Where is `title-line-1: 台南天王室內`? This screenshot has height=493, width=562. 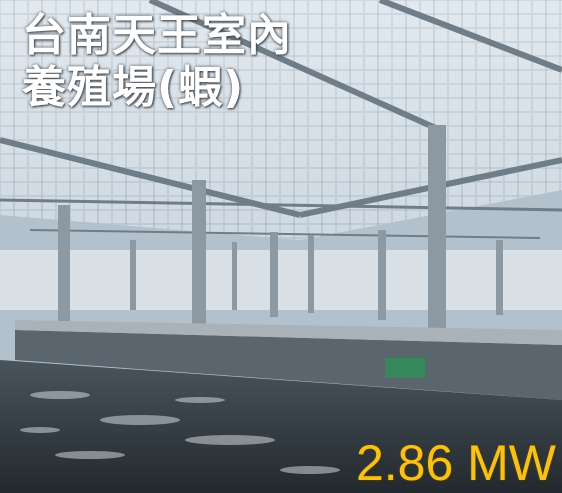
title-line-1: 台南天王室內 is located at coordinates (157, 35).